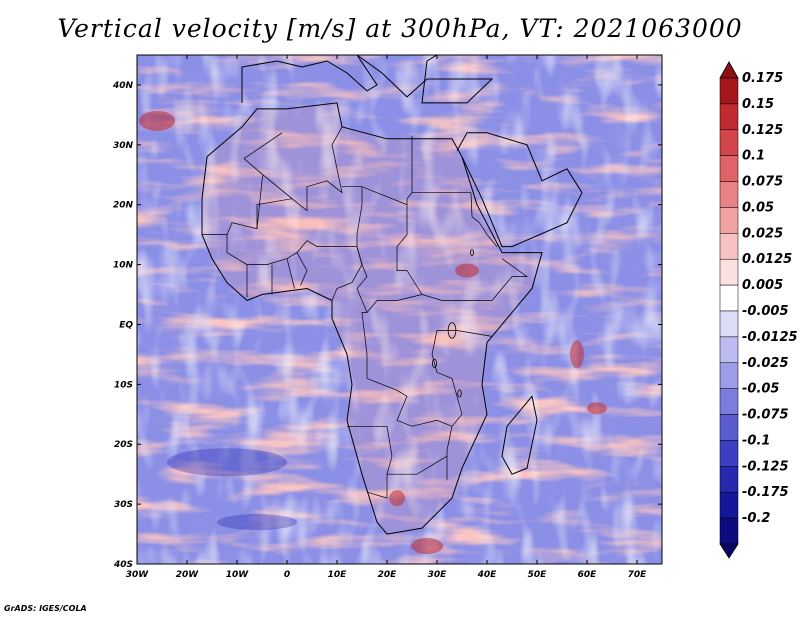  Describe the element at coordinates (753, 156) in the screenshot. I see `colorbar-label: 0.1` at that location.